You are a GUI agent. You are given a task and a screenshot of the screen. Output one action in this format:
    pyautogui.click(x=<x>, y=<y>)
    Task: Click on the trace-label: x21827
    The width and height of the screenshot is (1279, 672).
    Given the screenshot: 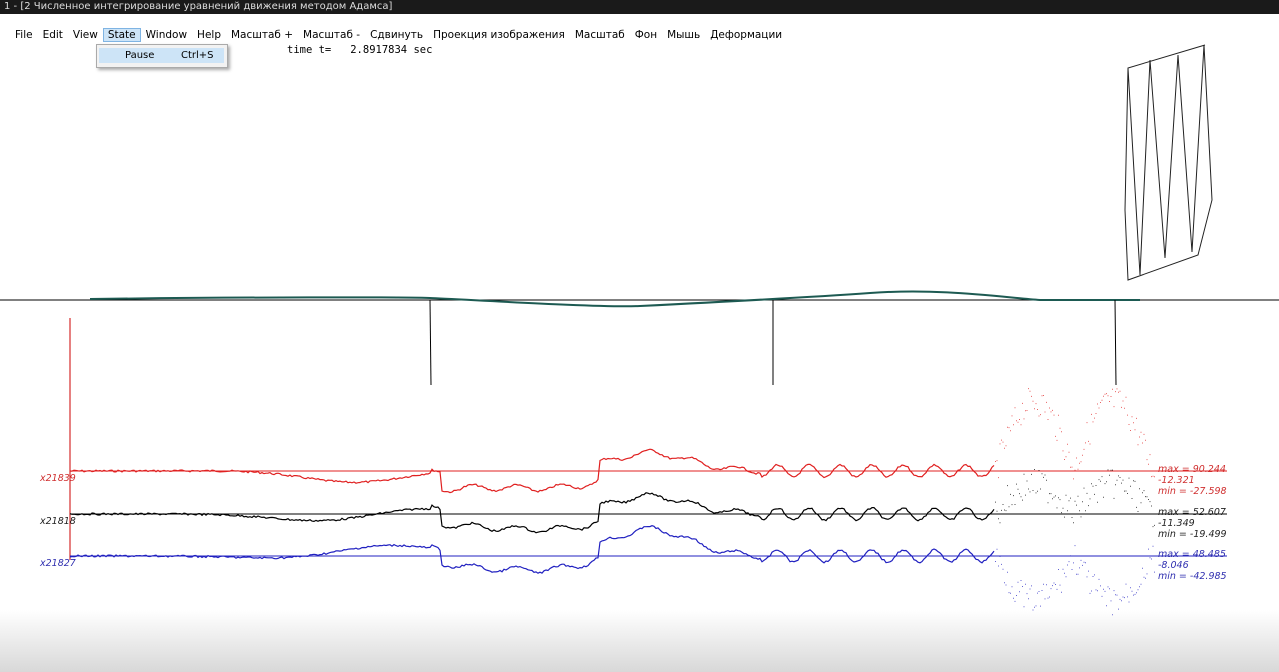 What is the action you would take?
    pyautogui.click(x=57, y=563)
    